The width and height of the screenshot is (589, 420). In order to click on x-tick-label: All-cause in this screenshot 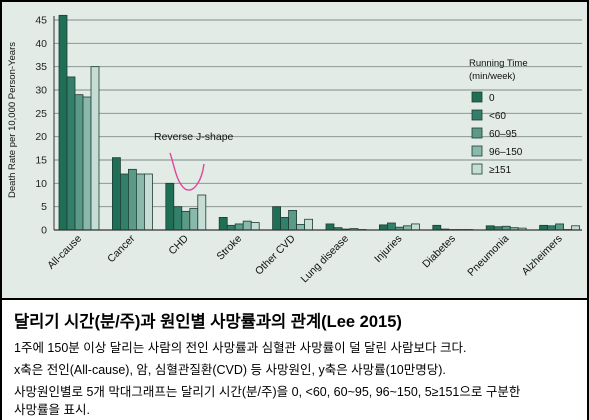, I will do `click(64, 252)`.